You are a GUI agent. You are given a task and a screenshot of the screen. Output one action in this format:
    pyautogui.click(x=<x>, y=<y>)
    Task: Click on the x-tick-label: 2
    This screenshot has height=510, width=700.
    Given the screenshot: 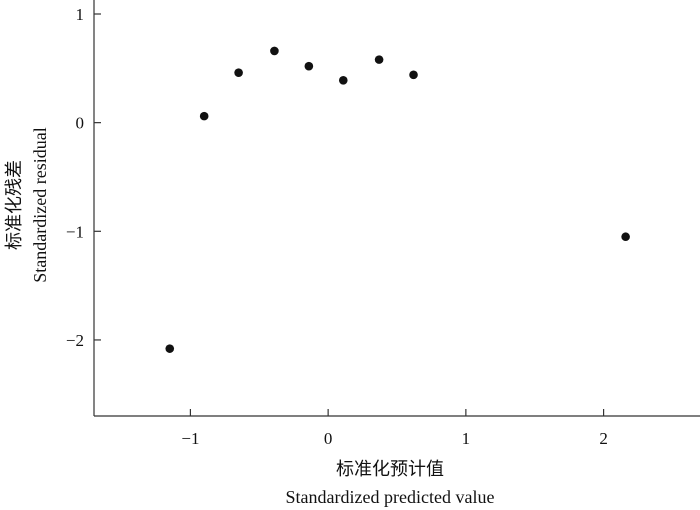 What is the action you would take?
    pyautogui.click(x=603, y=438)
    